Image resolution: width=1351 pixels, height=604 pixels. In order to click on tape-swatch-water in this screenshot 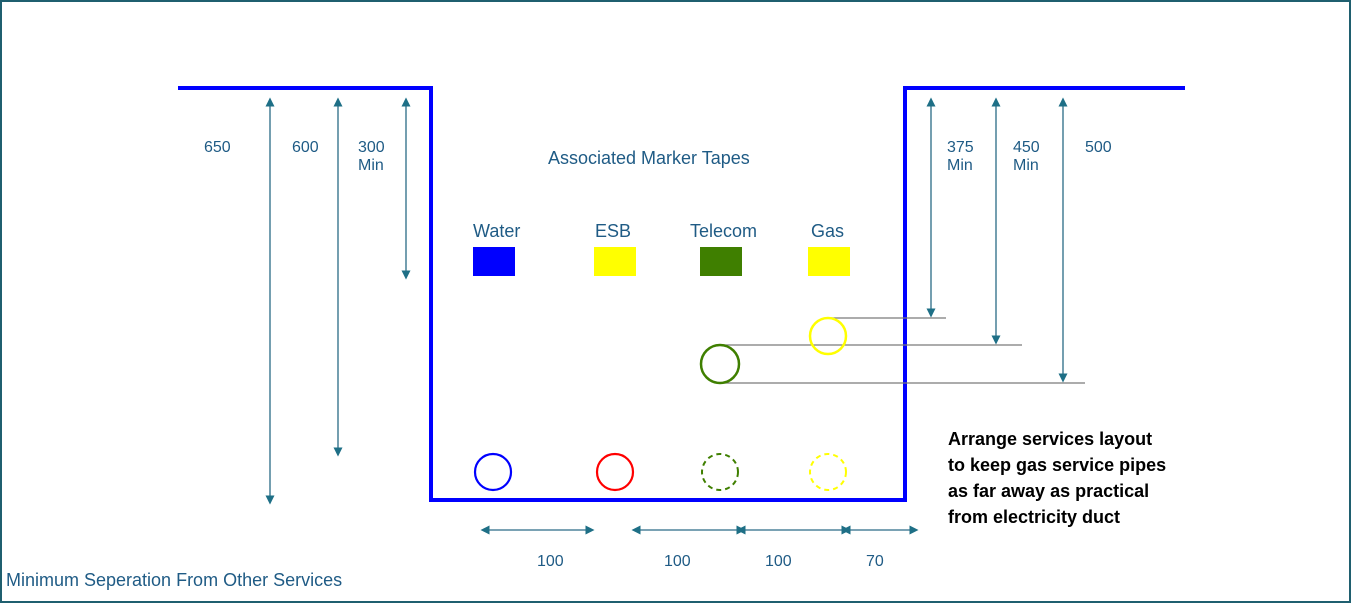, I will do `click(494, 261)`.